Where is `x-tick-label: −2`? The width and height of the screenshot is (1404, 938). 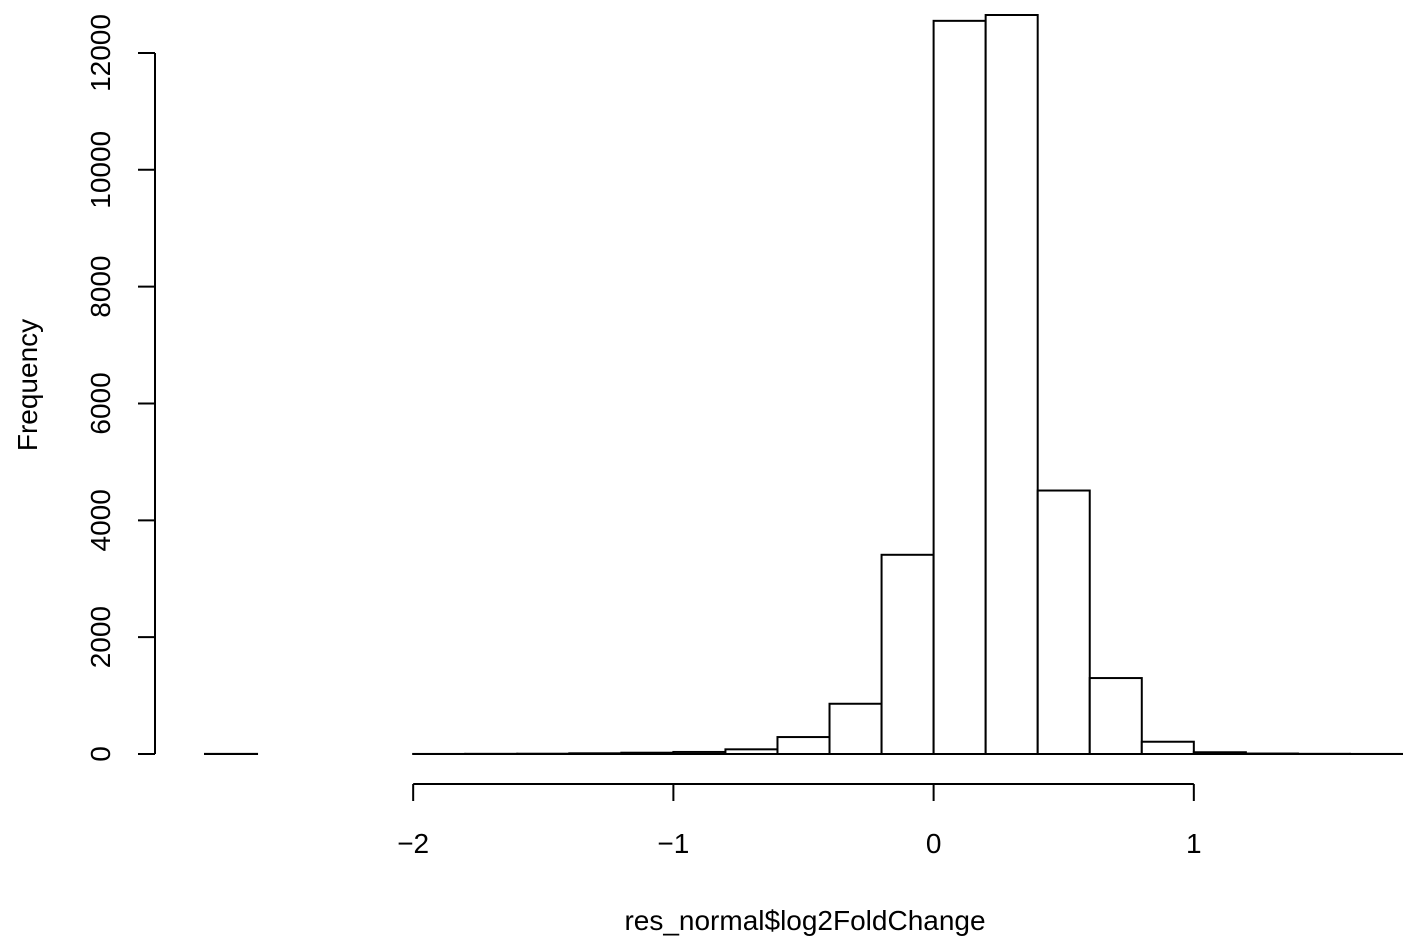
x-tick-label: −2 is located at coordinates (413, 843).